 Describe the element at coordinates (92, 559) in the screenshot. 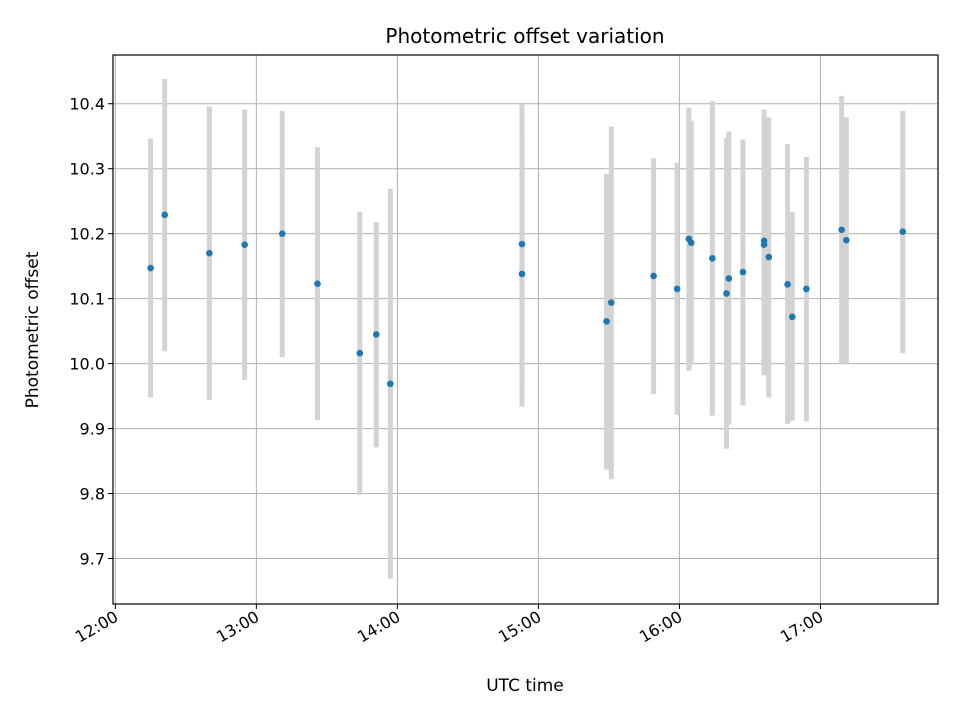

I see `y-tick-label: 9.7` at that location.